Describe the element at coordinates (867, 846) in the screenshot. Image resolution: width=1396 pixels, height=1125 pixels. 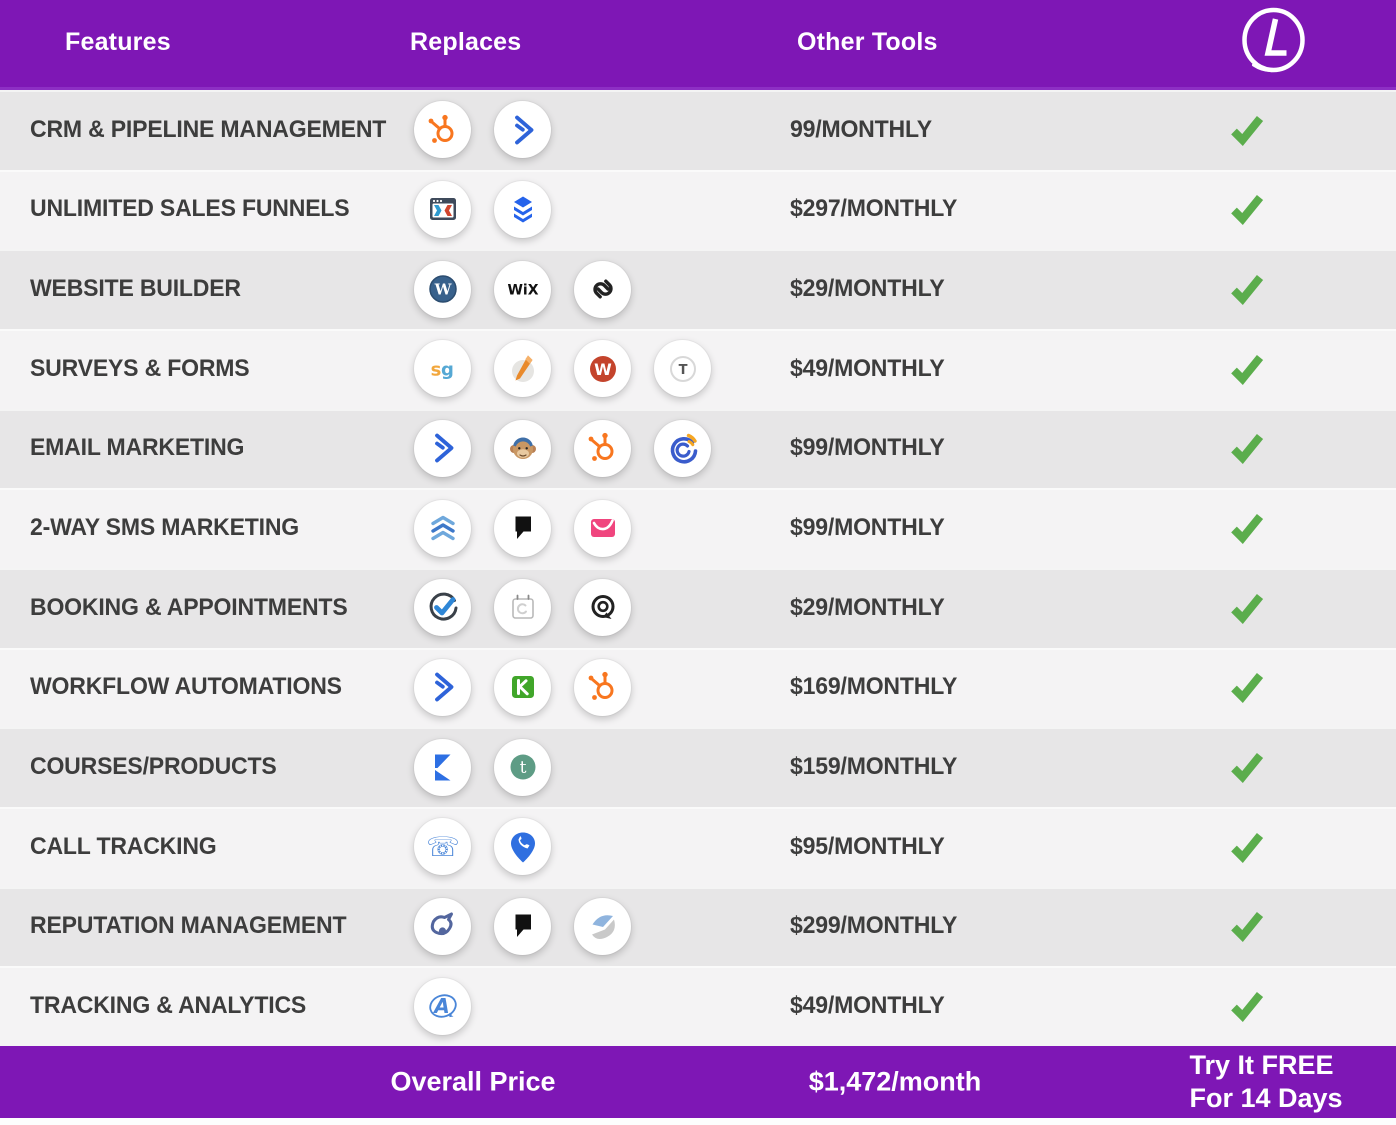
I see `other-tools-price: $95/MONTHLY` at that location.